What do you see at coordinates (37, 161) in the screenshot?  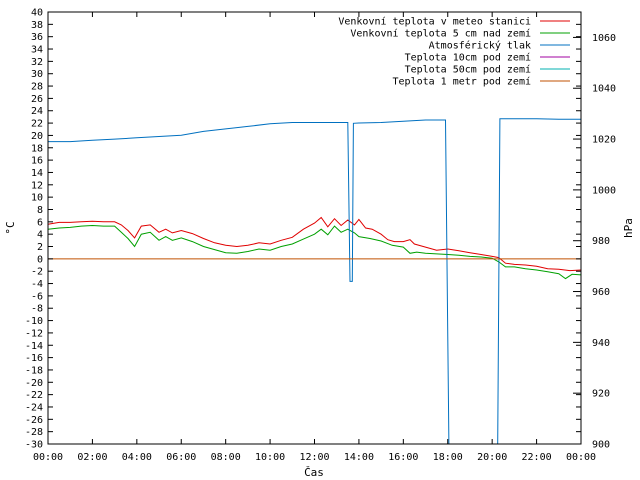 I see `y-tick-label: 16` at bounding box center [37, 161].